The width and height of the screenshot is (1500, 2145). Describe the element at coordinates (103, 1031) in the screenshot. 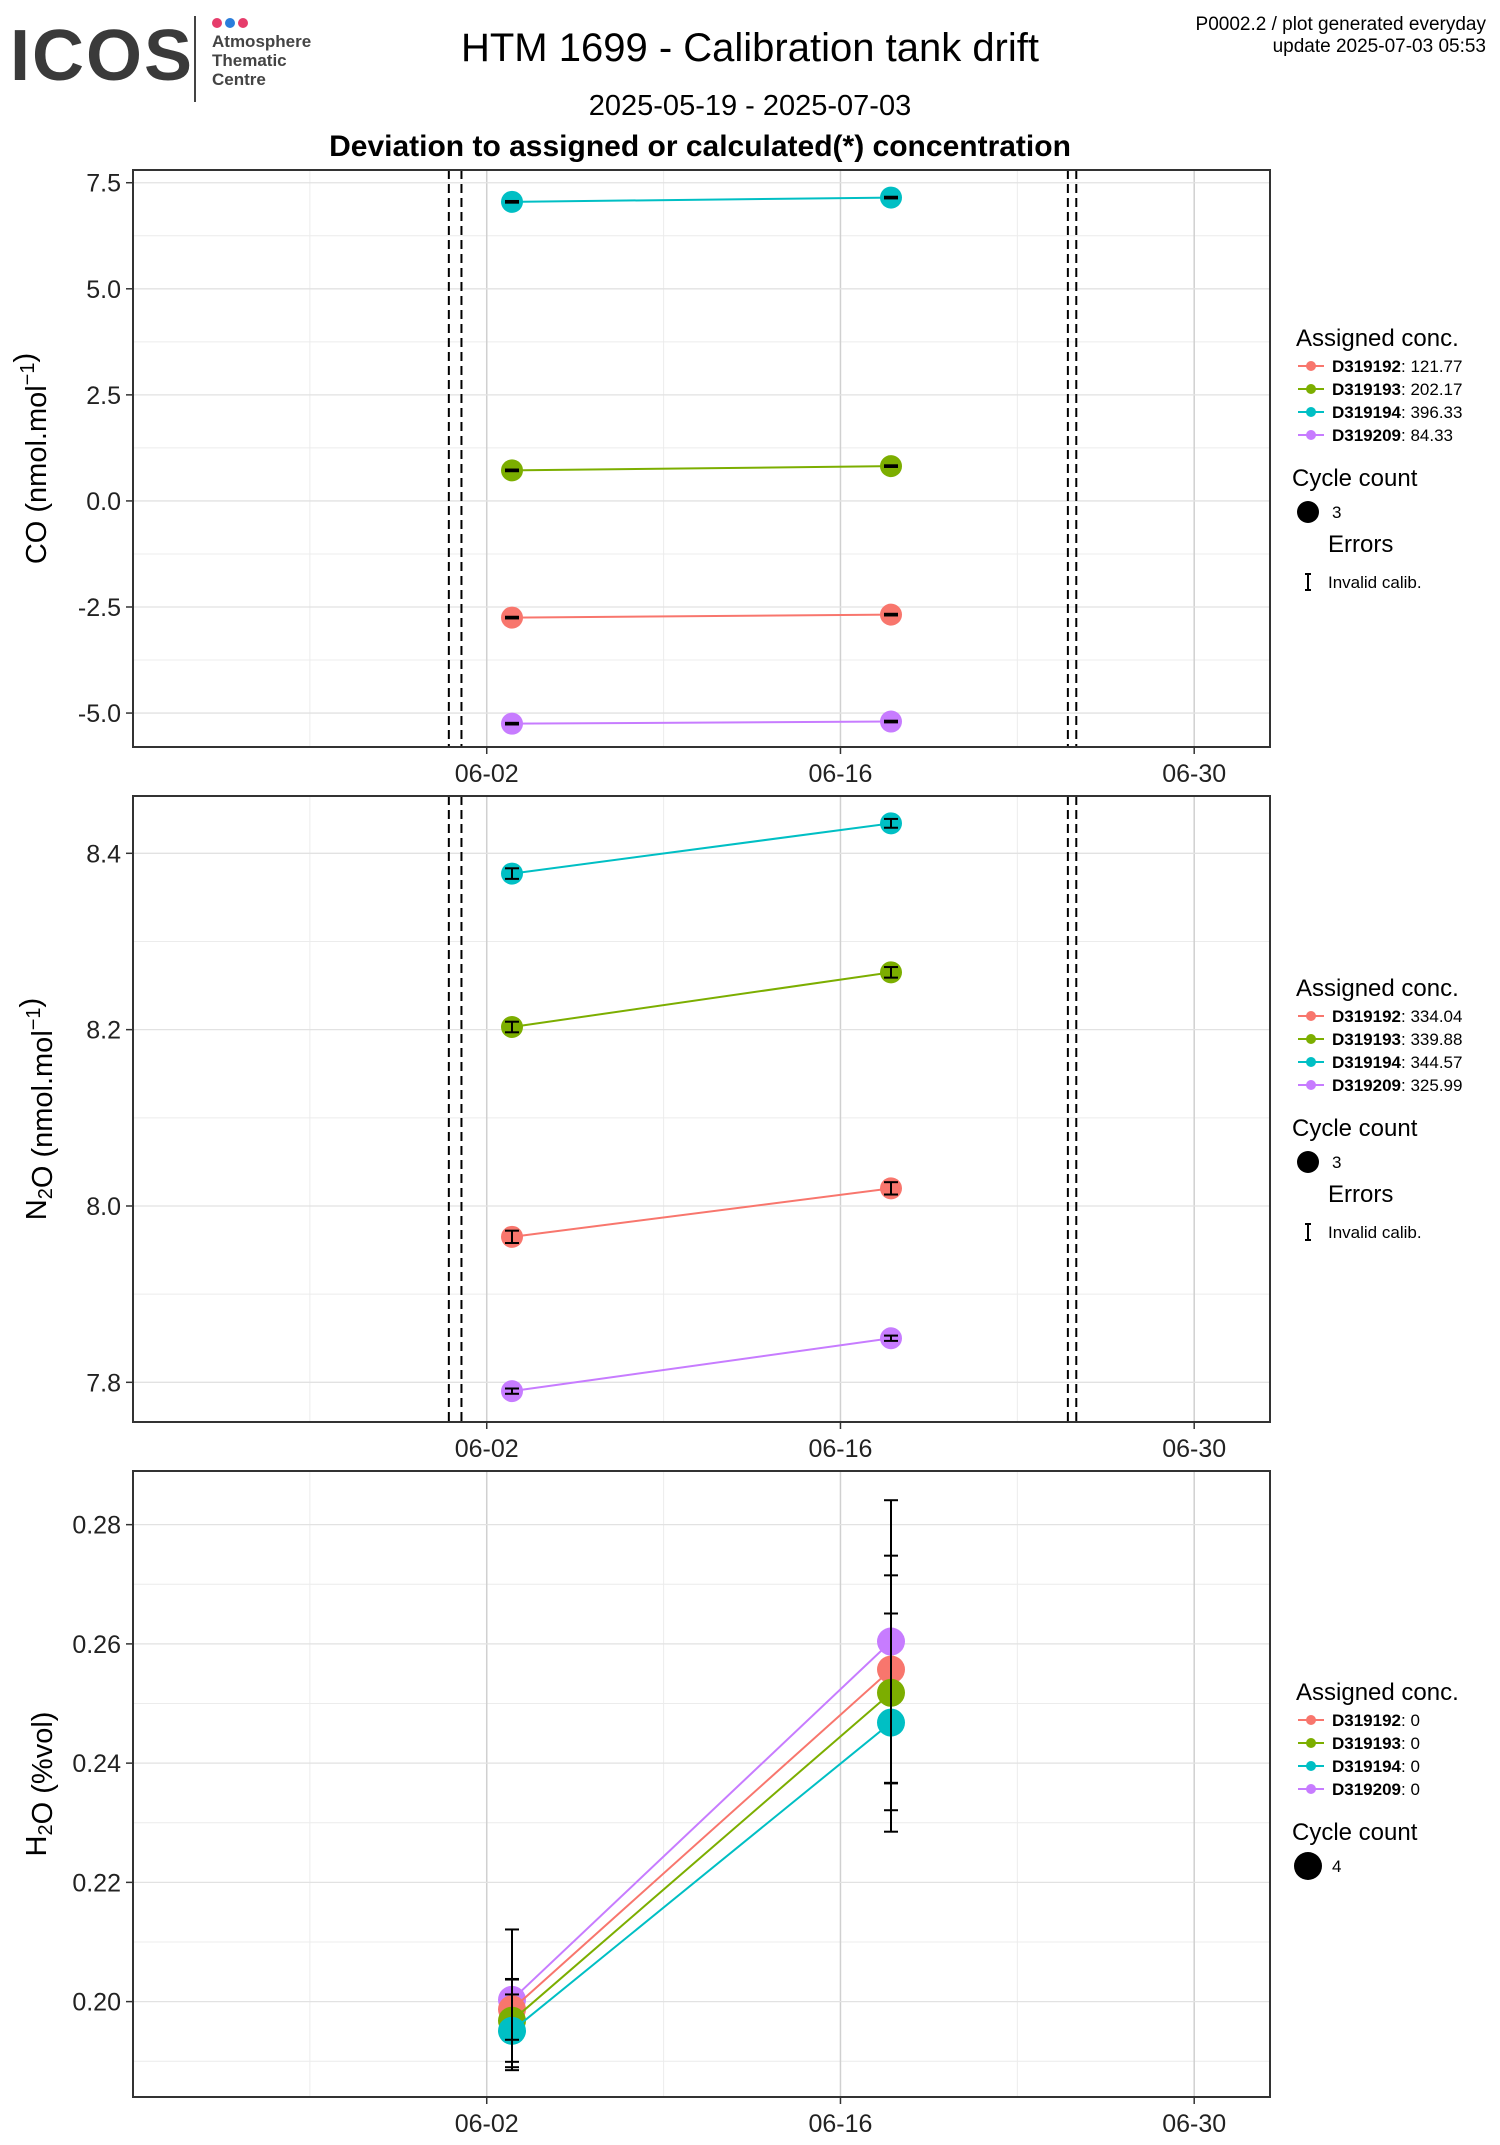

I see `y-tick-label: 8.2` at that location.